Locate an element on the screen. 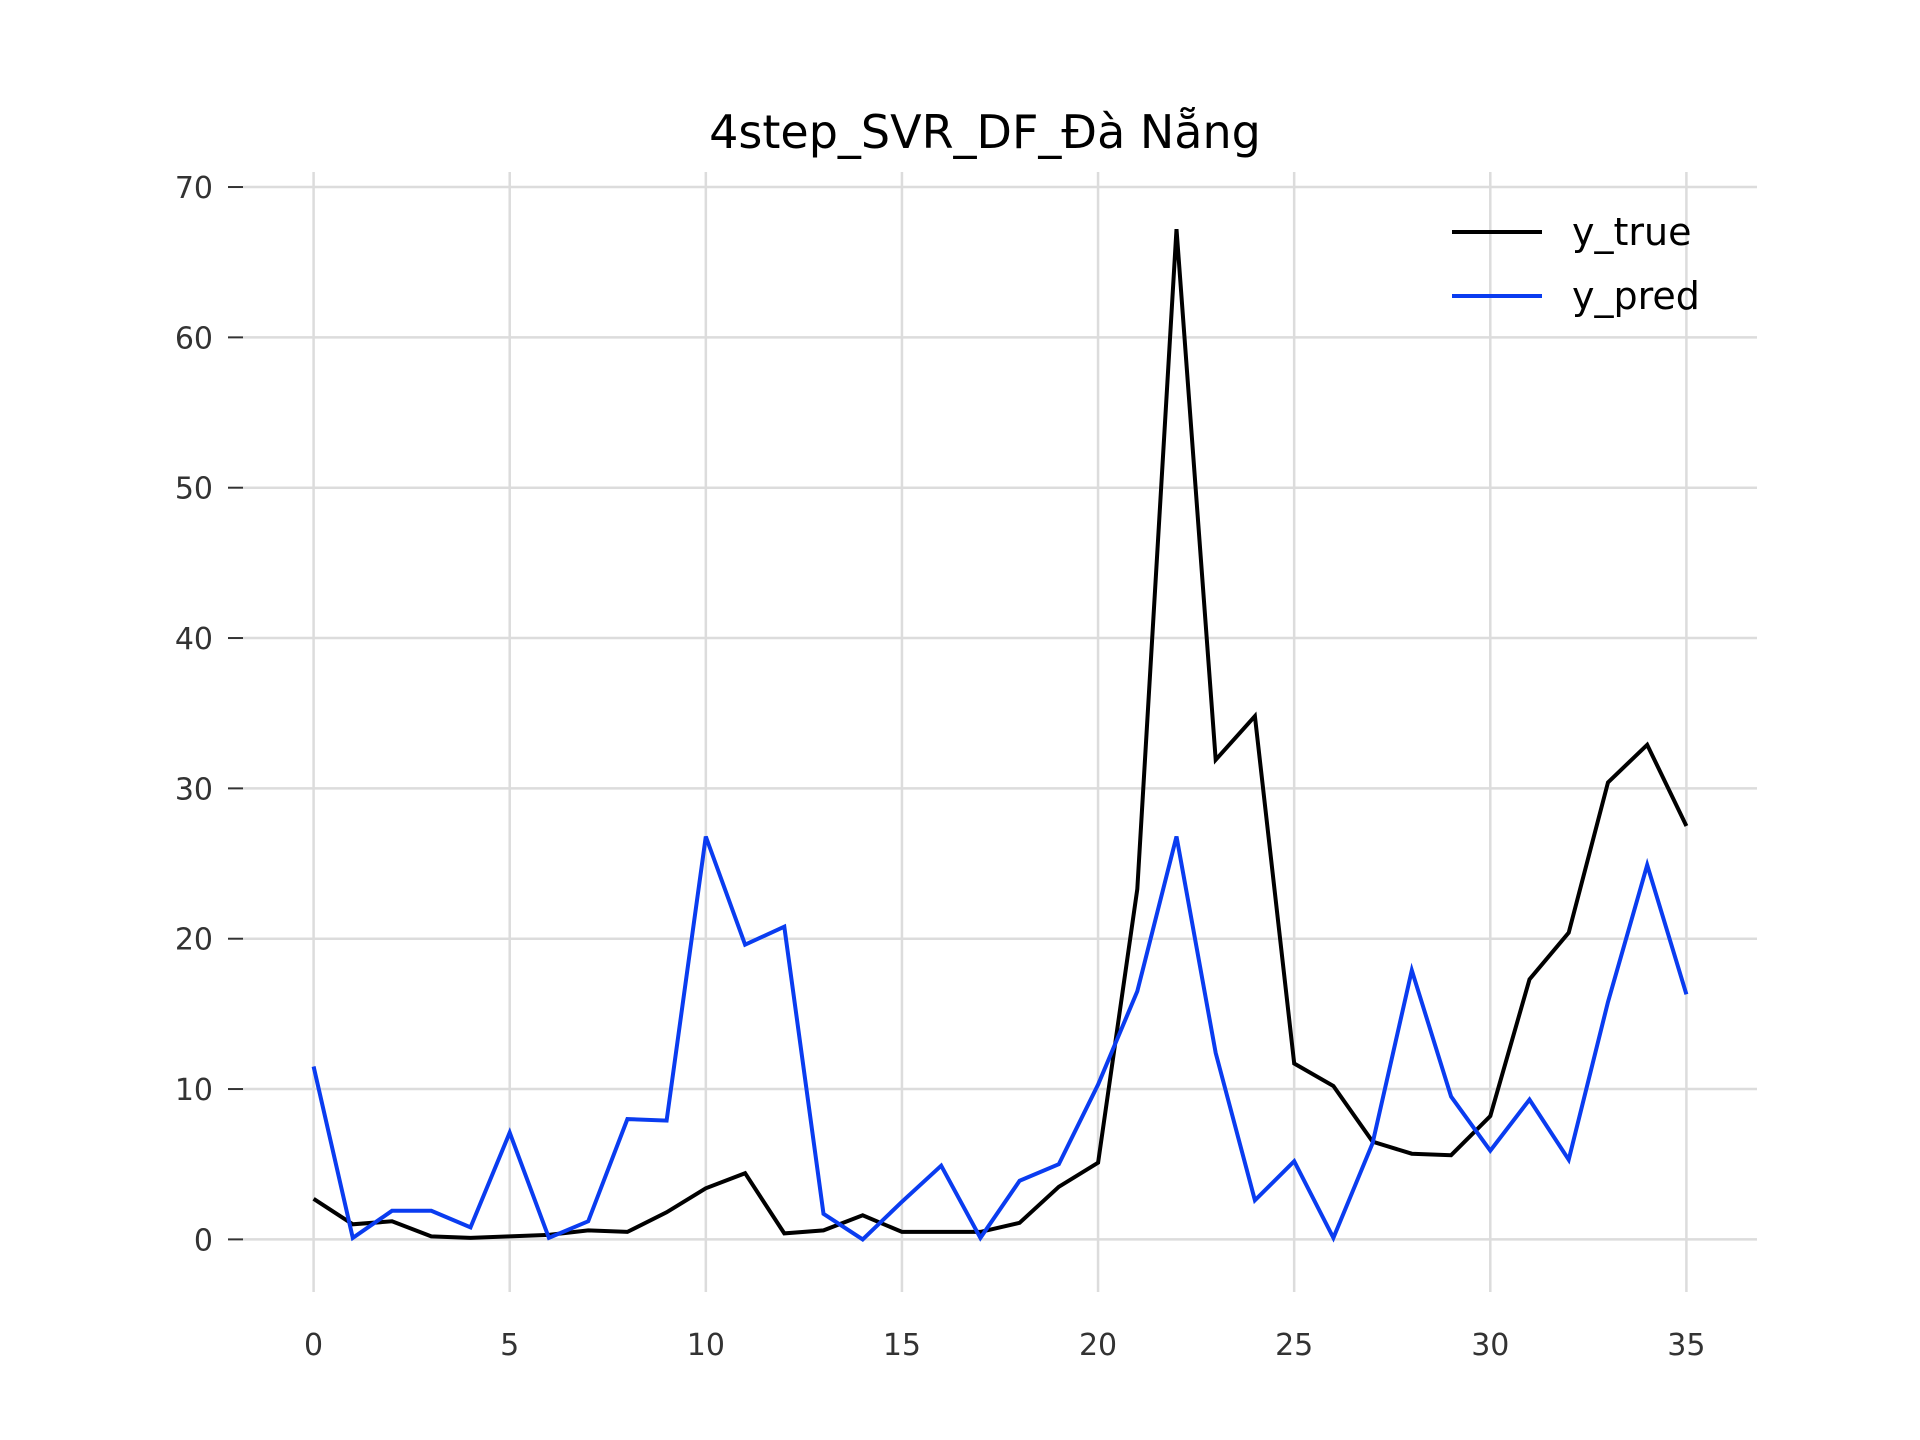  y-tick-label: 40 is located at coordinates (194, 639).